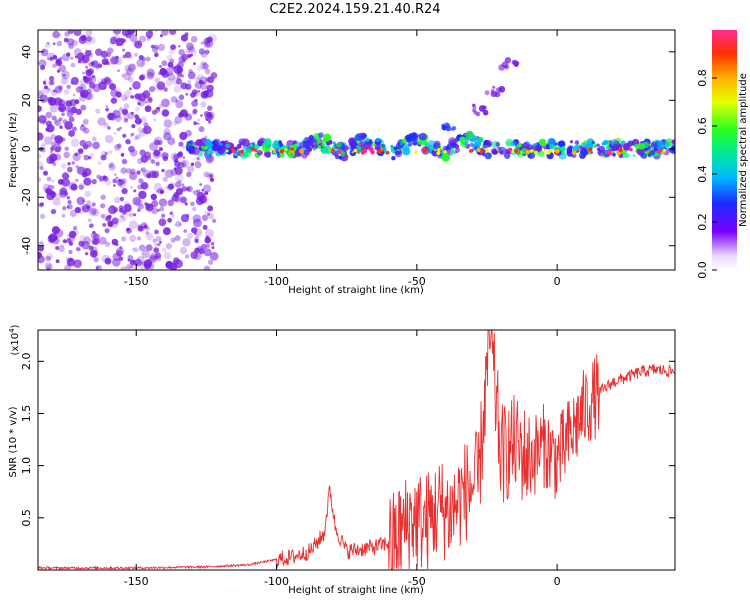 This screenshot has height=604, width=750. What do you see at coordinates (15, 344) in the screenshot?
I see `snr-scale-prefix: (x10` at bounding box center [15, 344].